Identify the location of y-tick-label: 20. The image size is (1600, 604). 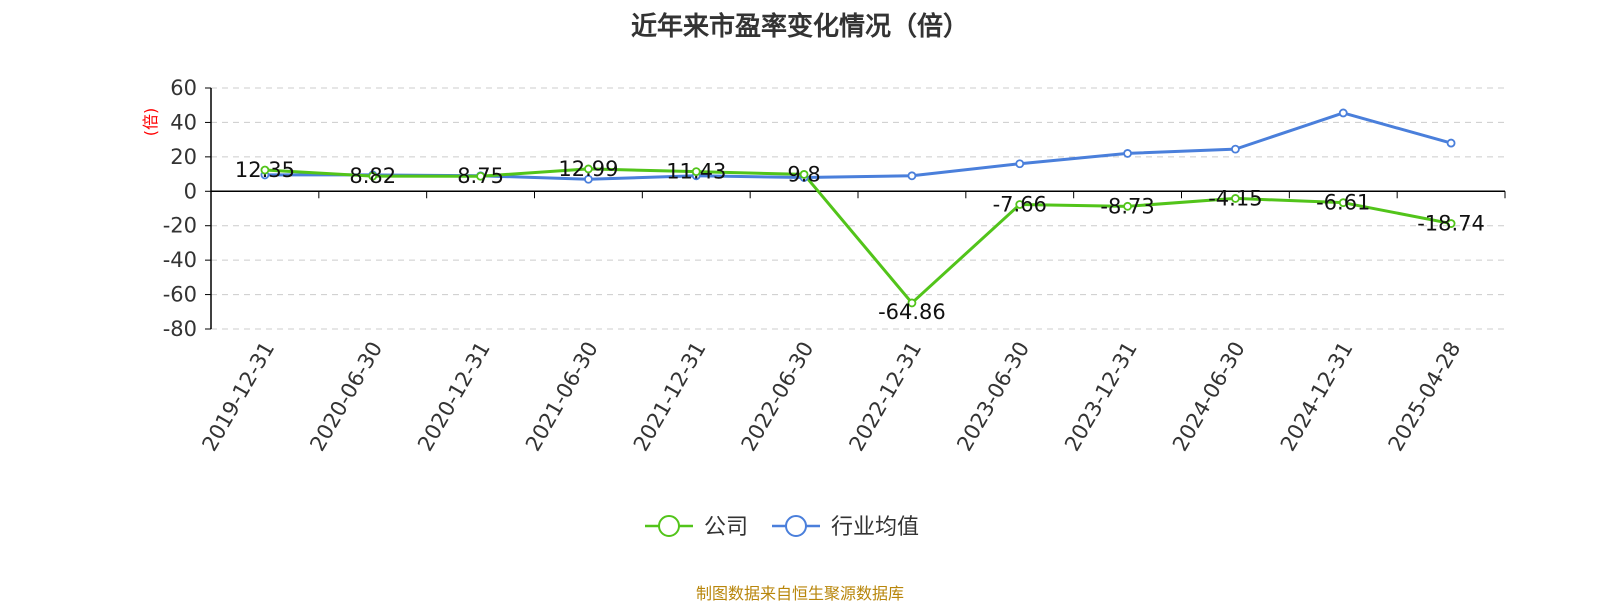
(183, 157).